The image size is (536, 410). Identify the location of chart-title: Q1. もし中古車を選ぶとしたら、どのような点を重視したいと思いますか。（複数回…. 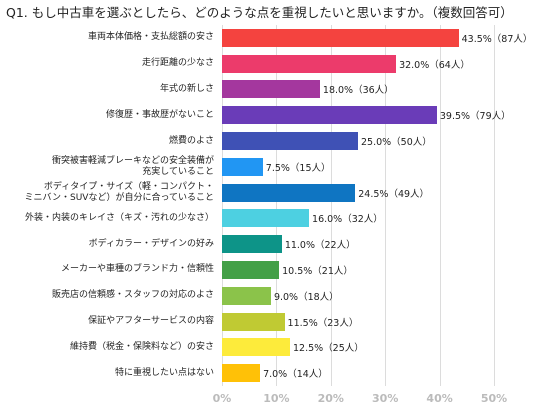
(259, 12).